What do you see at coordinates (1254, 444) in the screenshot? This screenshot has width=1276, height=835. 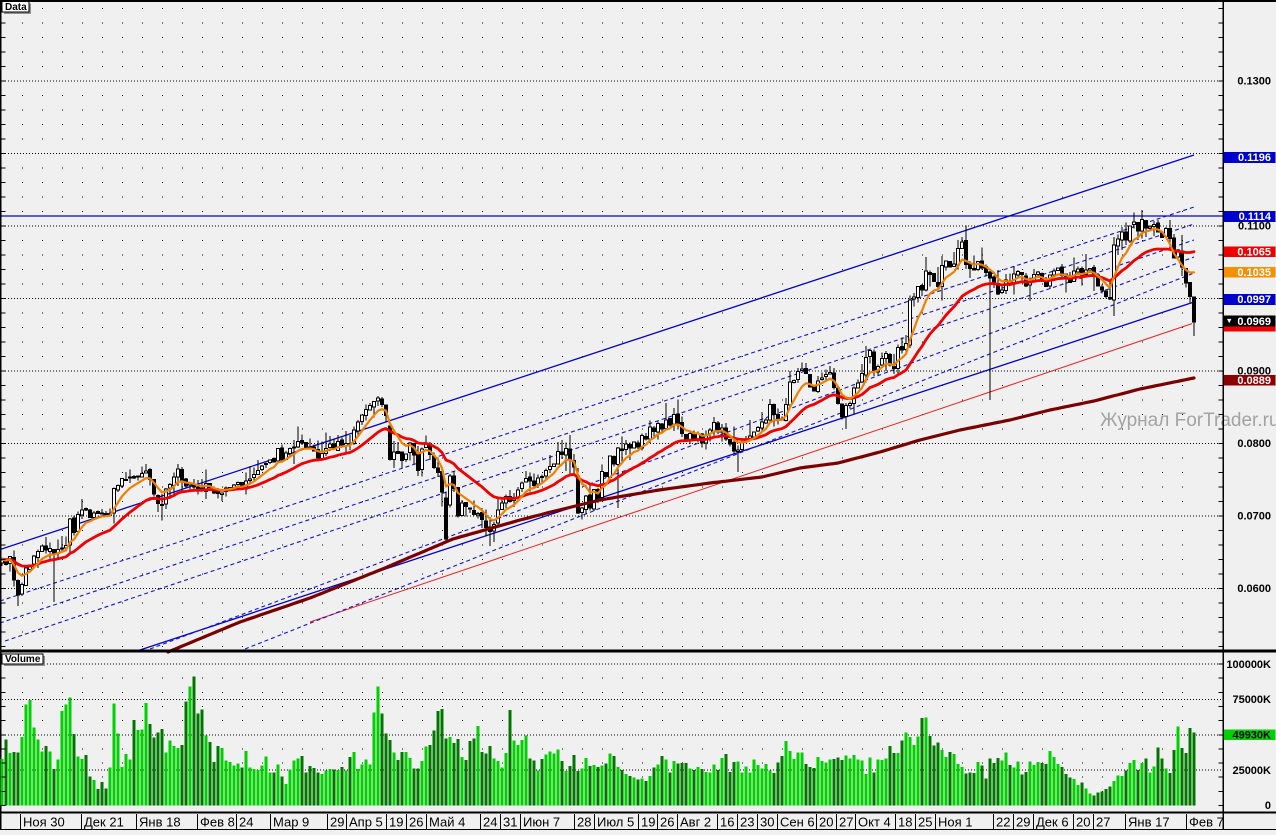 I see `svg-text: 0.0800` at bounding box center [1254, 444].